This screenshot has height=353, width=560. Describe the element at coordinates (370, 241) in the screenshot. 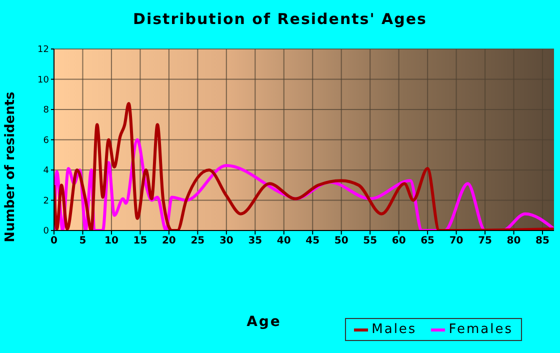

I see `x-tick-label: 55` at that location.